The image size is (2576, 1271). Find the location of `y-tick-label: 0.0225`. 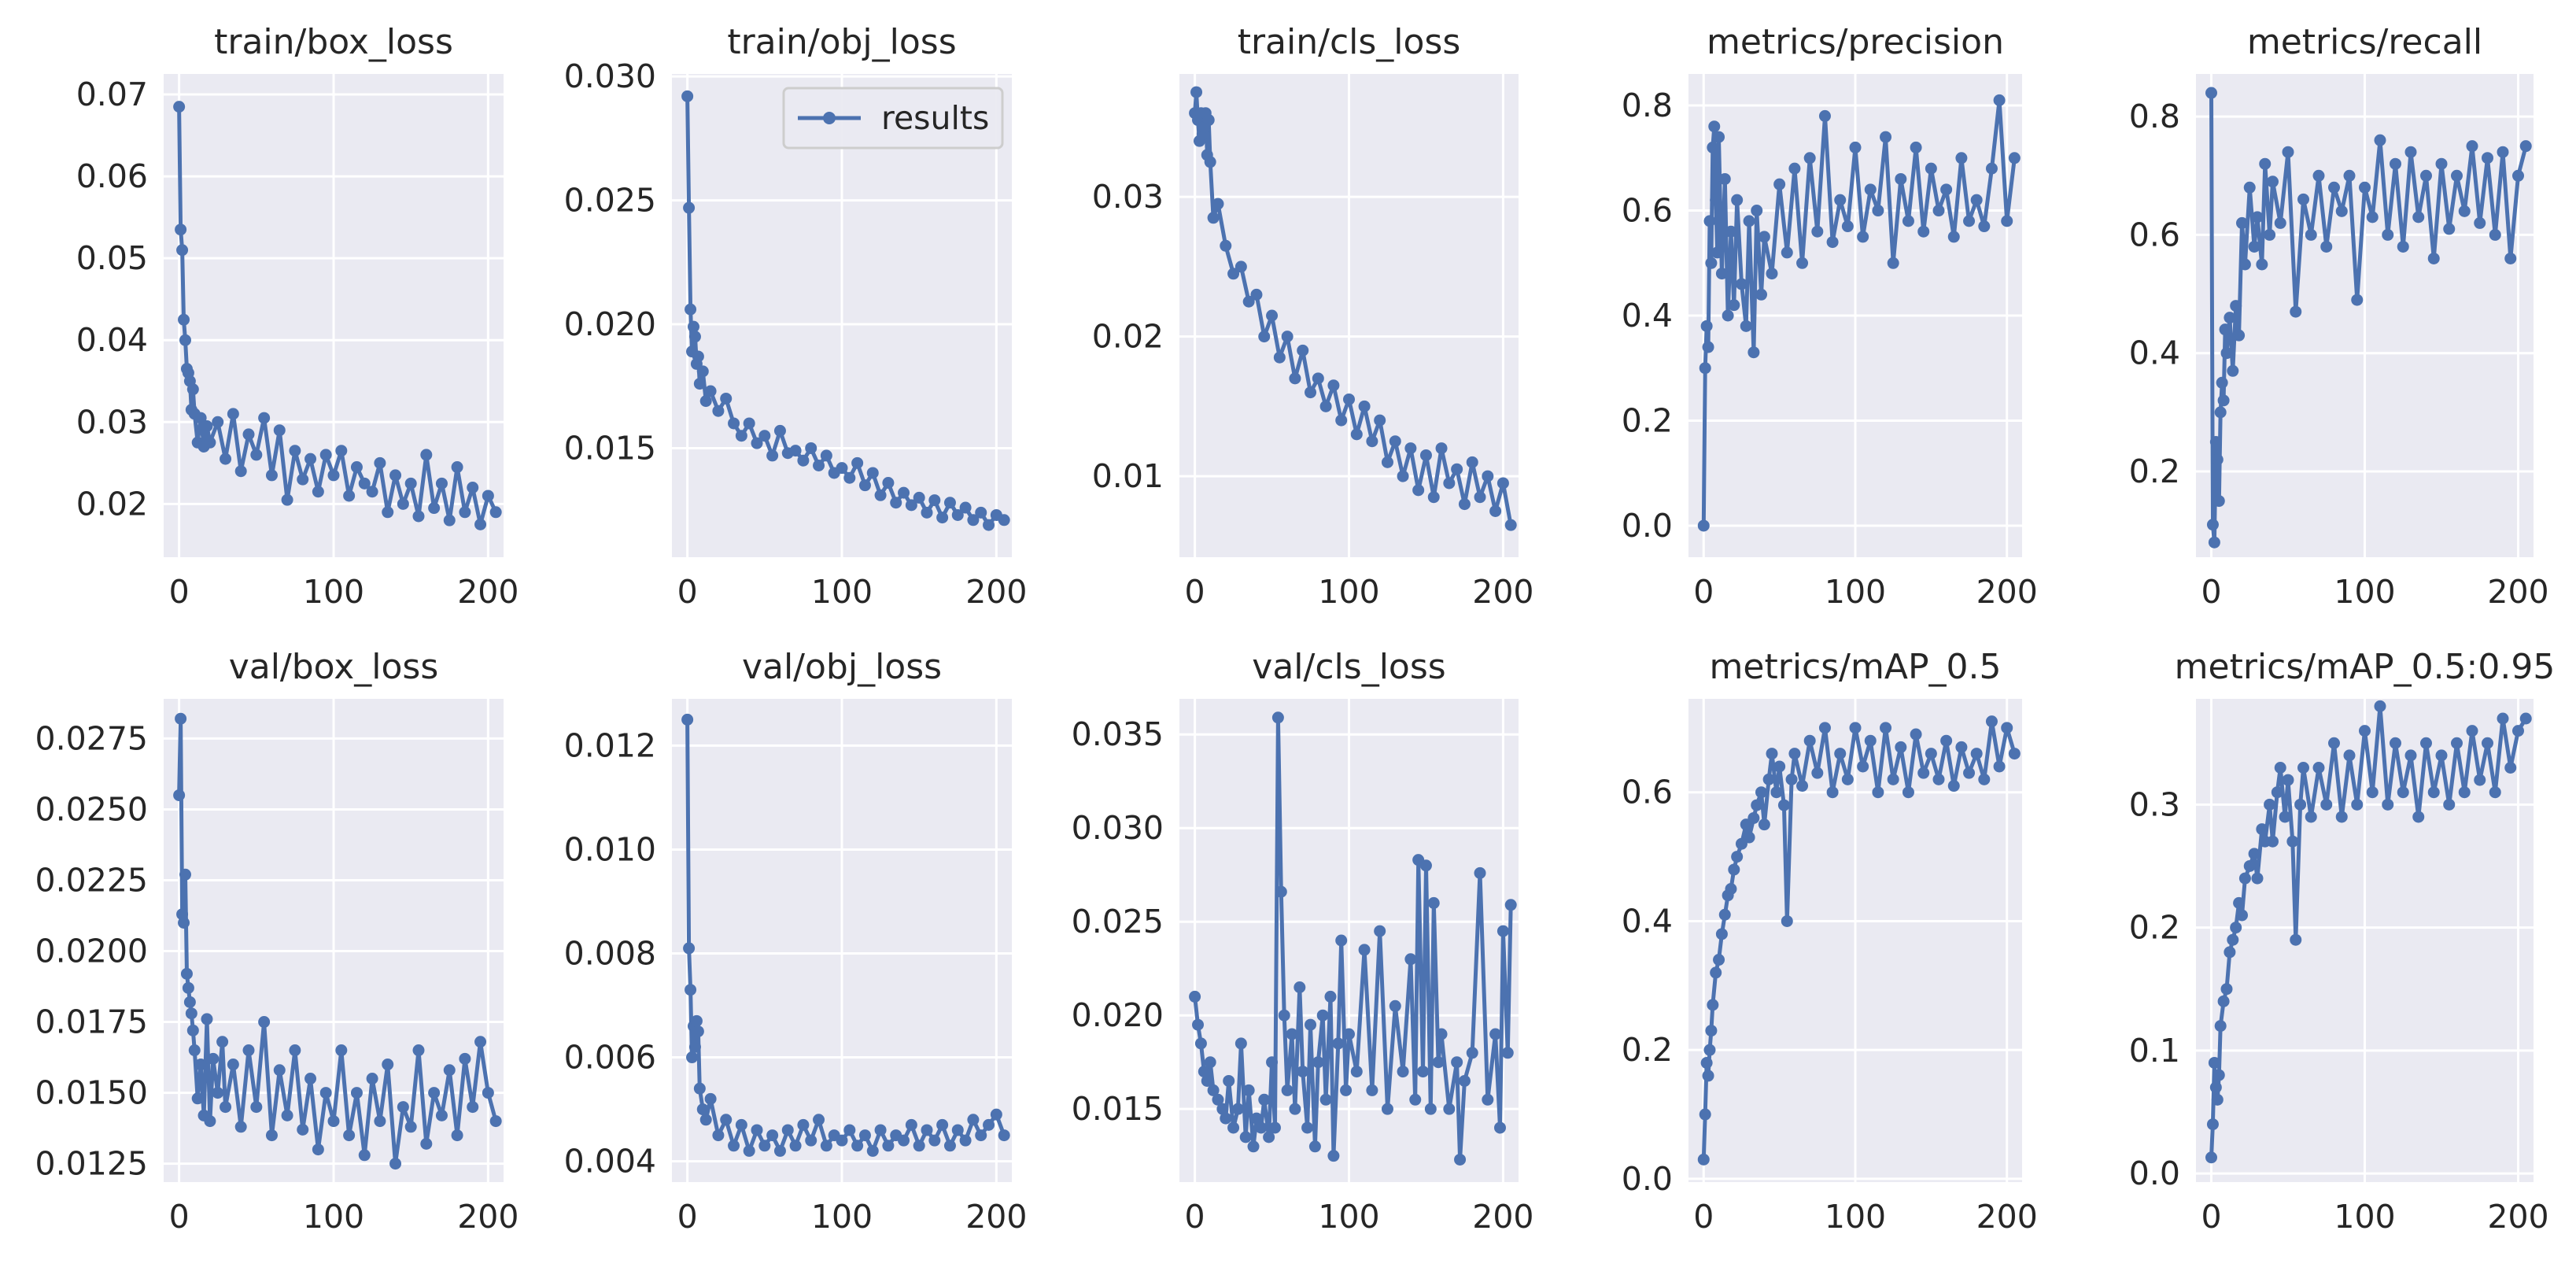

y-tick-label: 0.0225 is located at coordinates (92, 880).